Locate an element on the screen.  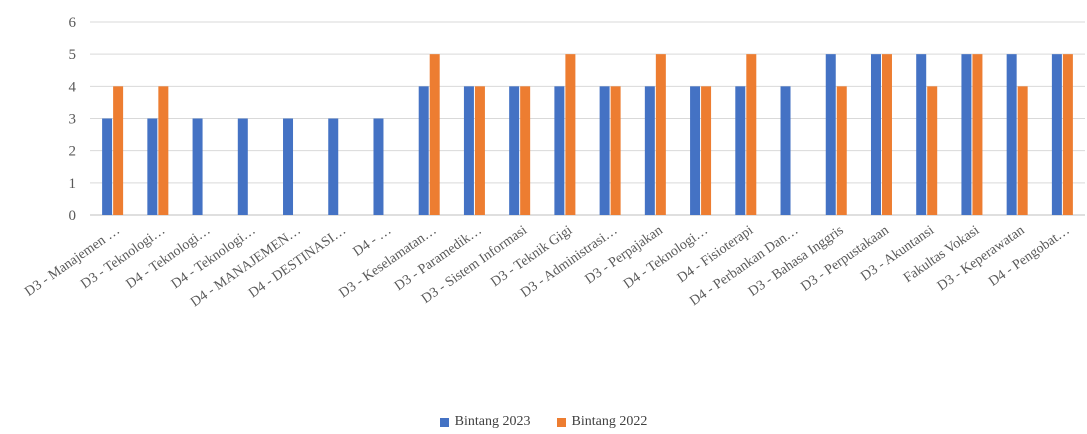
legend-item-series-0: Bintang 2023 is located at coordinates (485, 422).